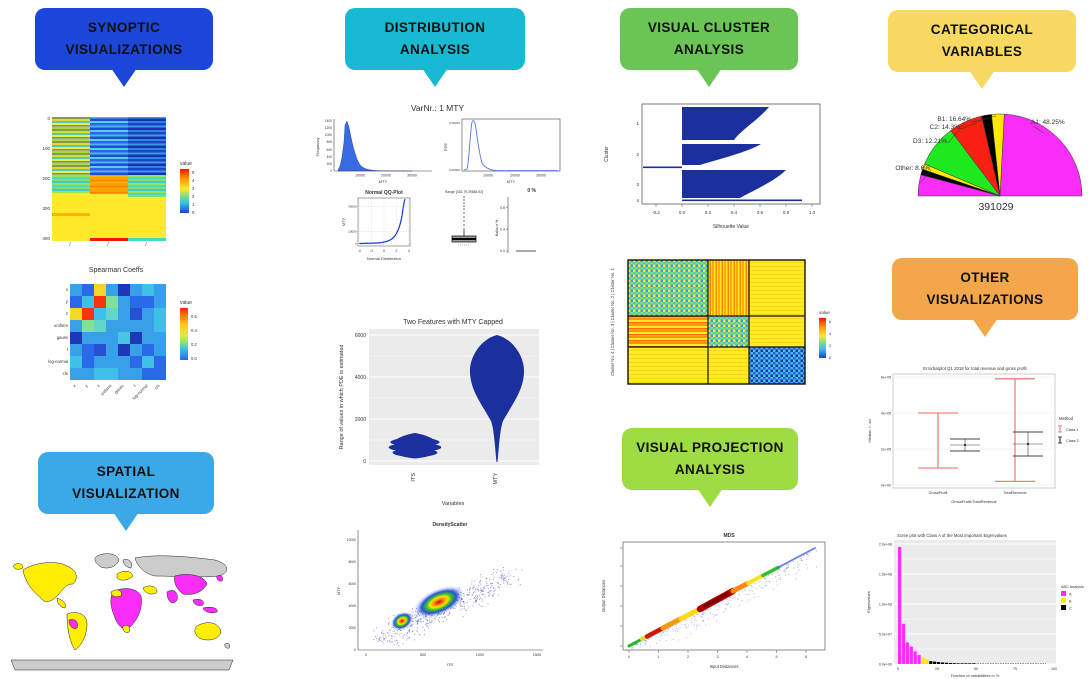  What do you see at coordinates (75, 386) in the screenshot?
I see `axis-label: x` at bounding box center [75, 386].